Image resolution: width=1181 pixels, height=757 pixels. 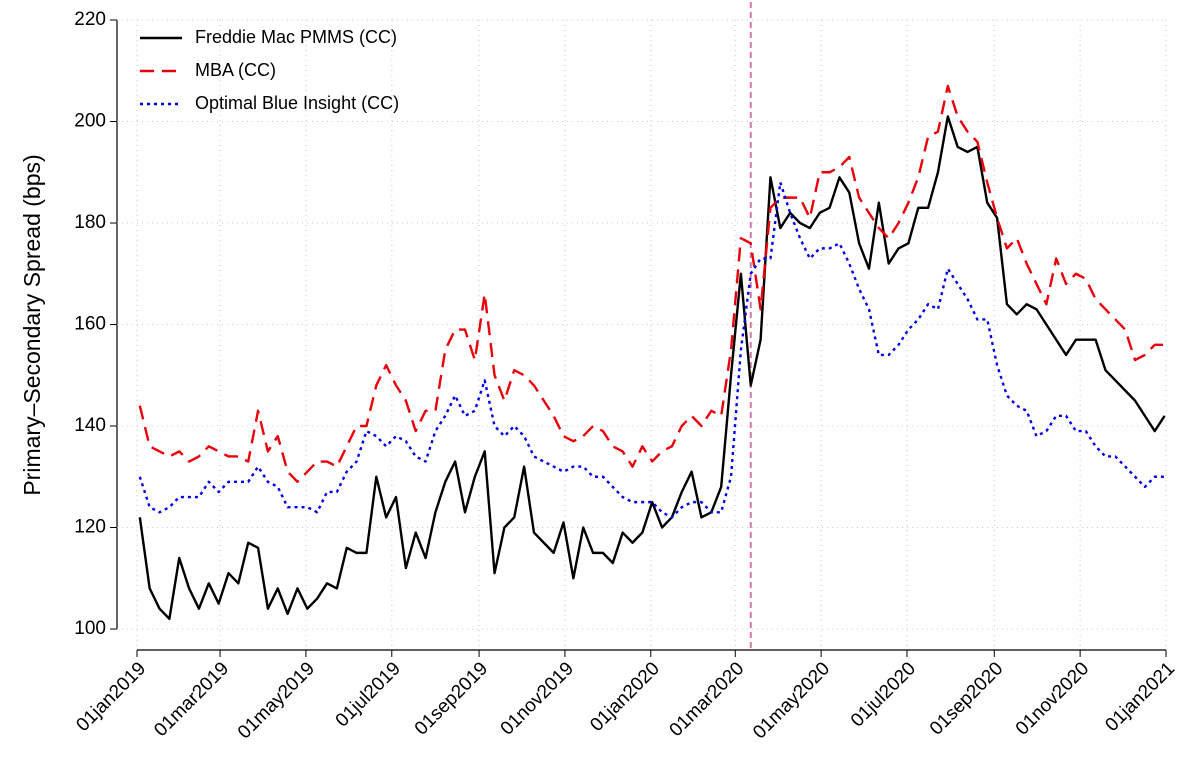 I want to click on x-tick-label: 01jan2021, so click(x=1140, y=697).